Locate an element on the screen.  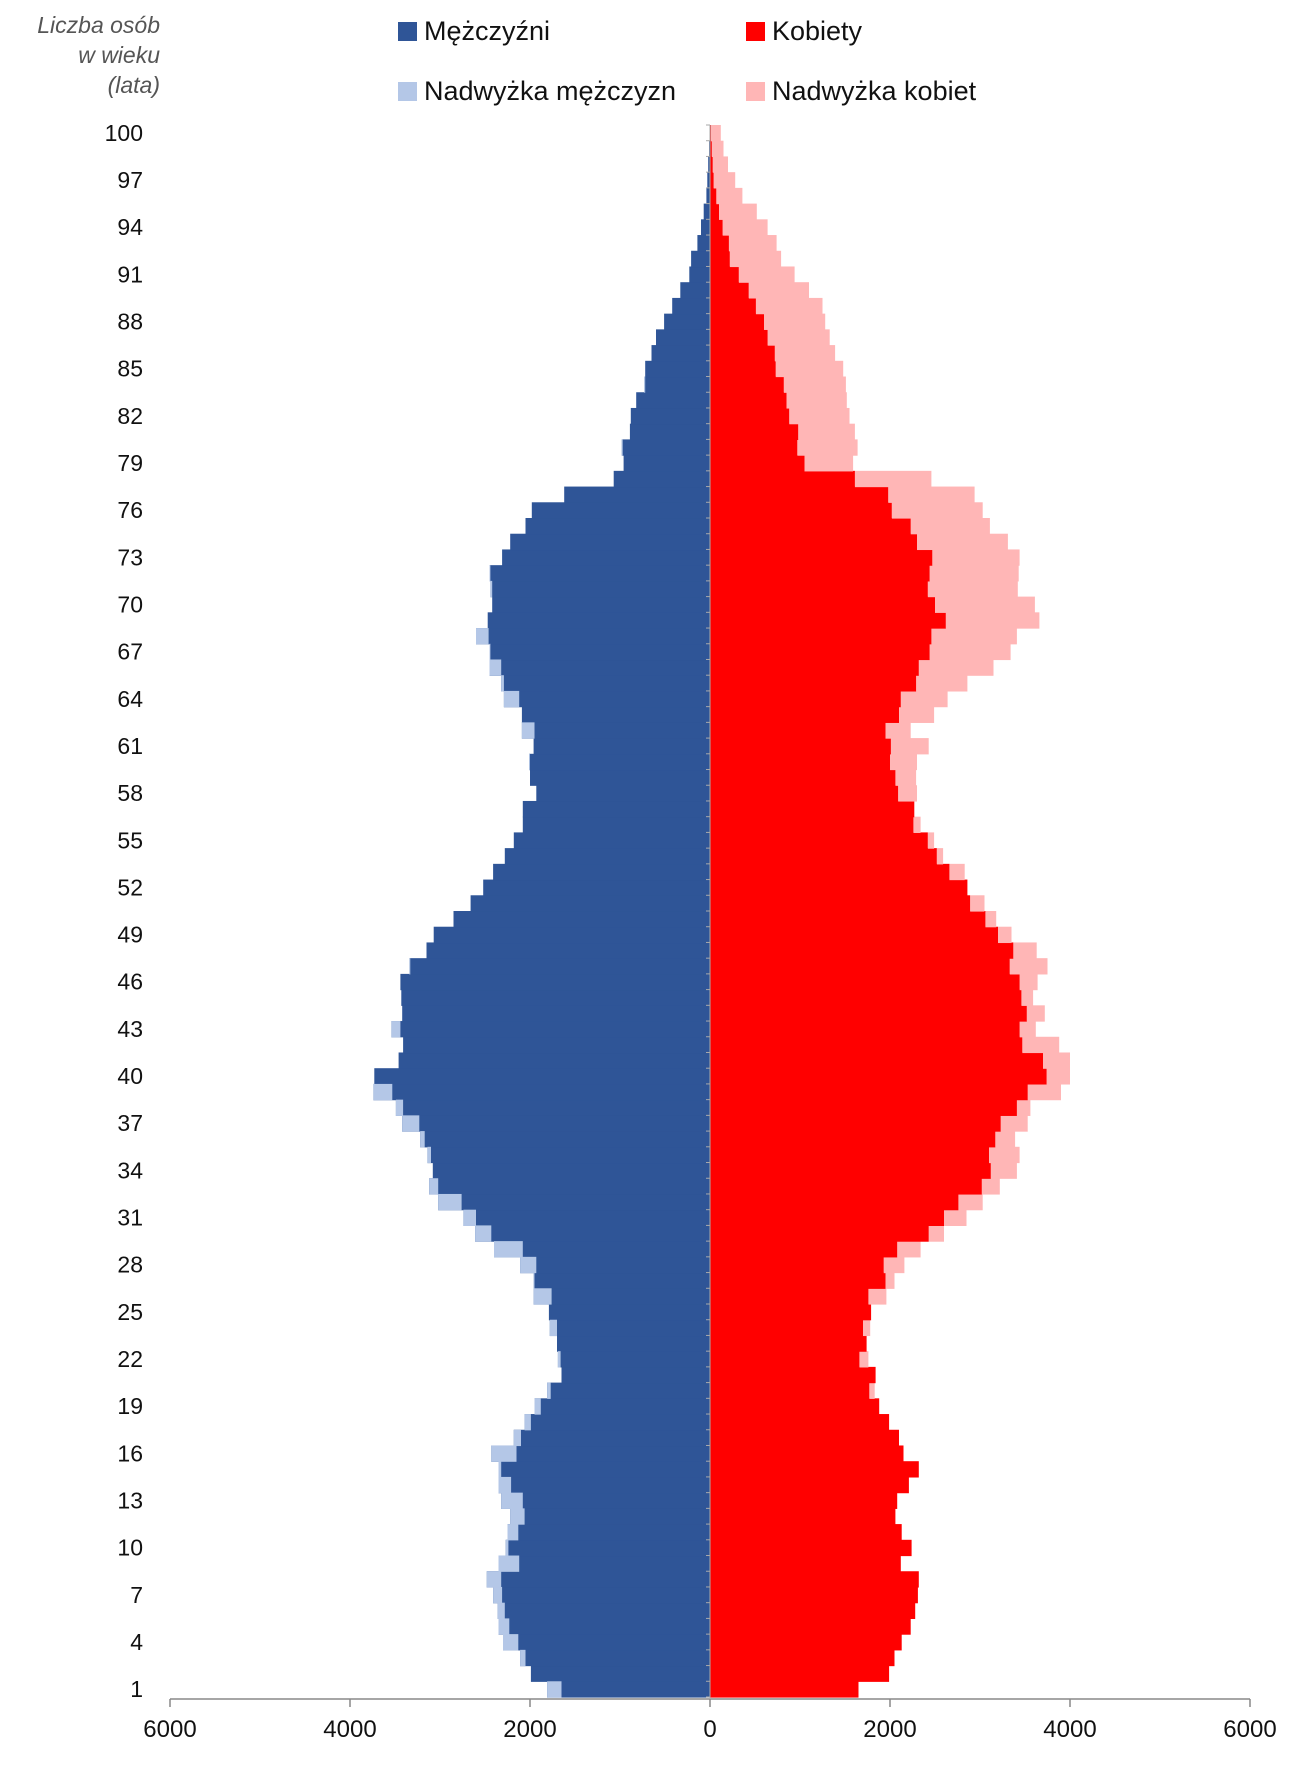
y-tick-label: 94 is located at coordinates (130, 227).